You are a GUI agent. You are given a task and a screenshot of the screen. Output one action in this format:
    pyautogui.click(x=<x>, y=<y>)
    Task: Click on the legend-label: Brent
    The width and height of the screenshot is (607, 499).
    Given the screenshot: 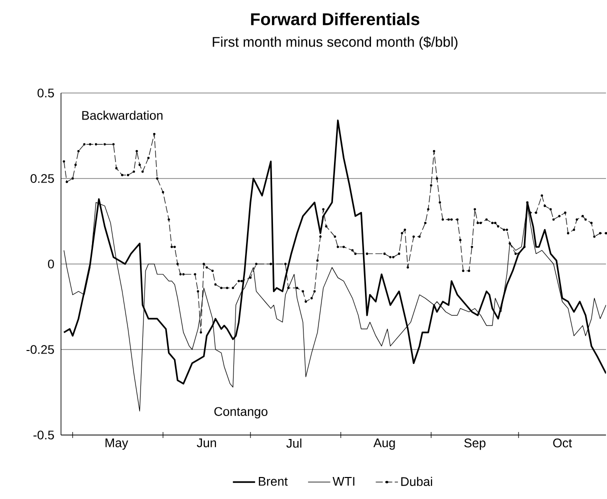 What is the action you would take?
    pyautogui.click(x=273, y=481)
    